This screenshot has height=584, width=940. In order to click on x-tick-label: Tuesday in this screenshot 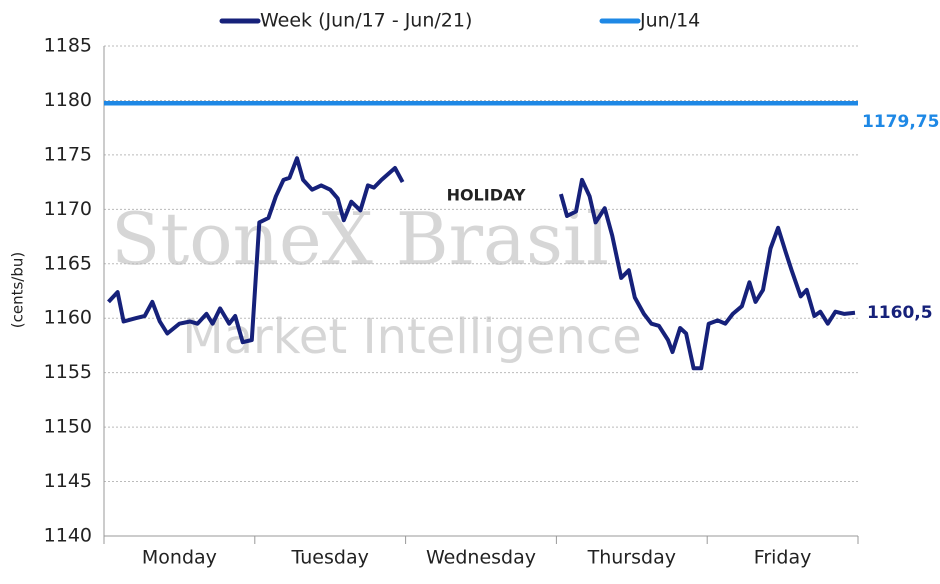, I will do `click(330, 558)`.